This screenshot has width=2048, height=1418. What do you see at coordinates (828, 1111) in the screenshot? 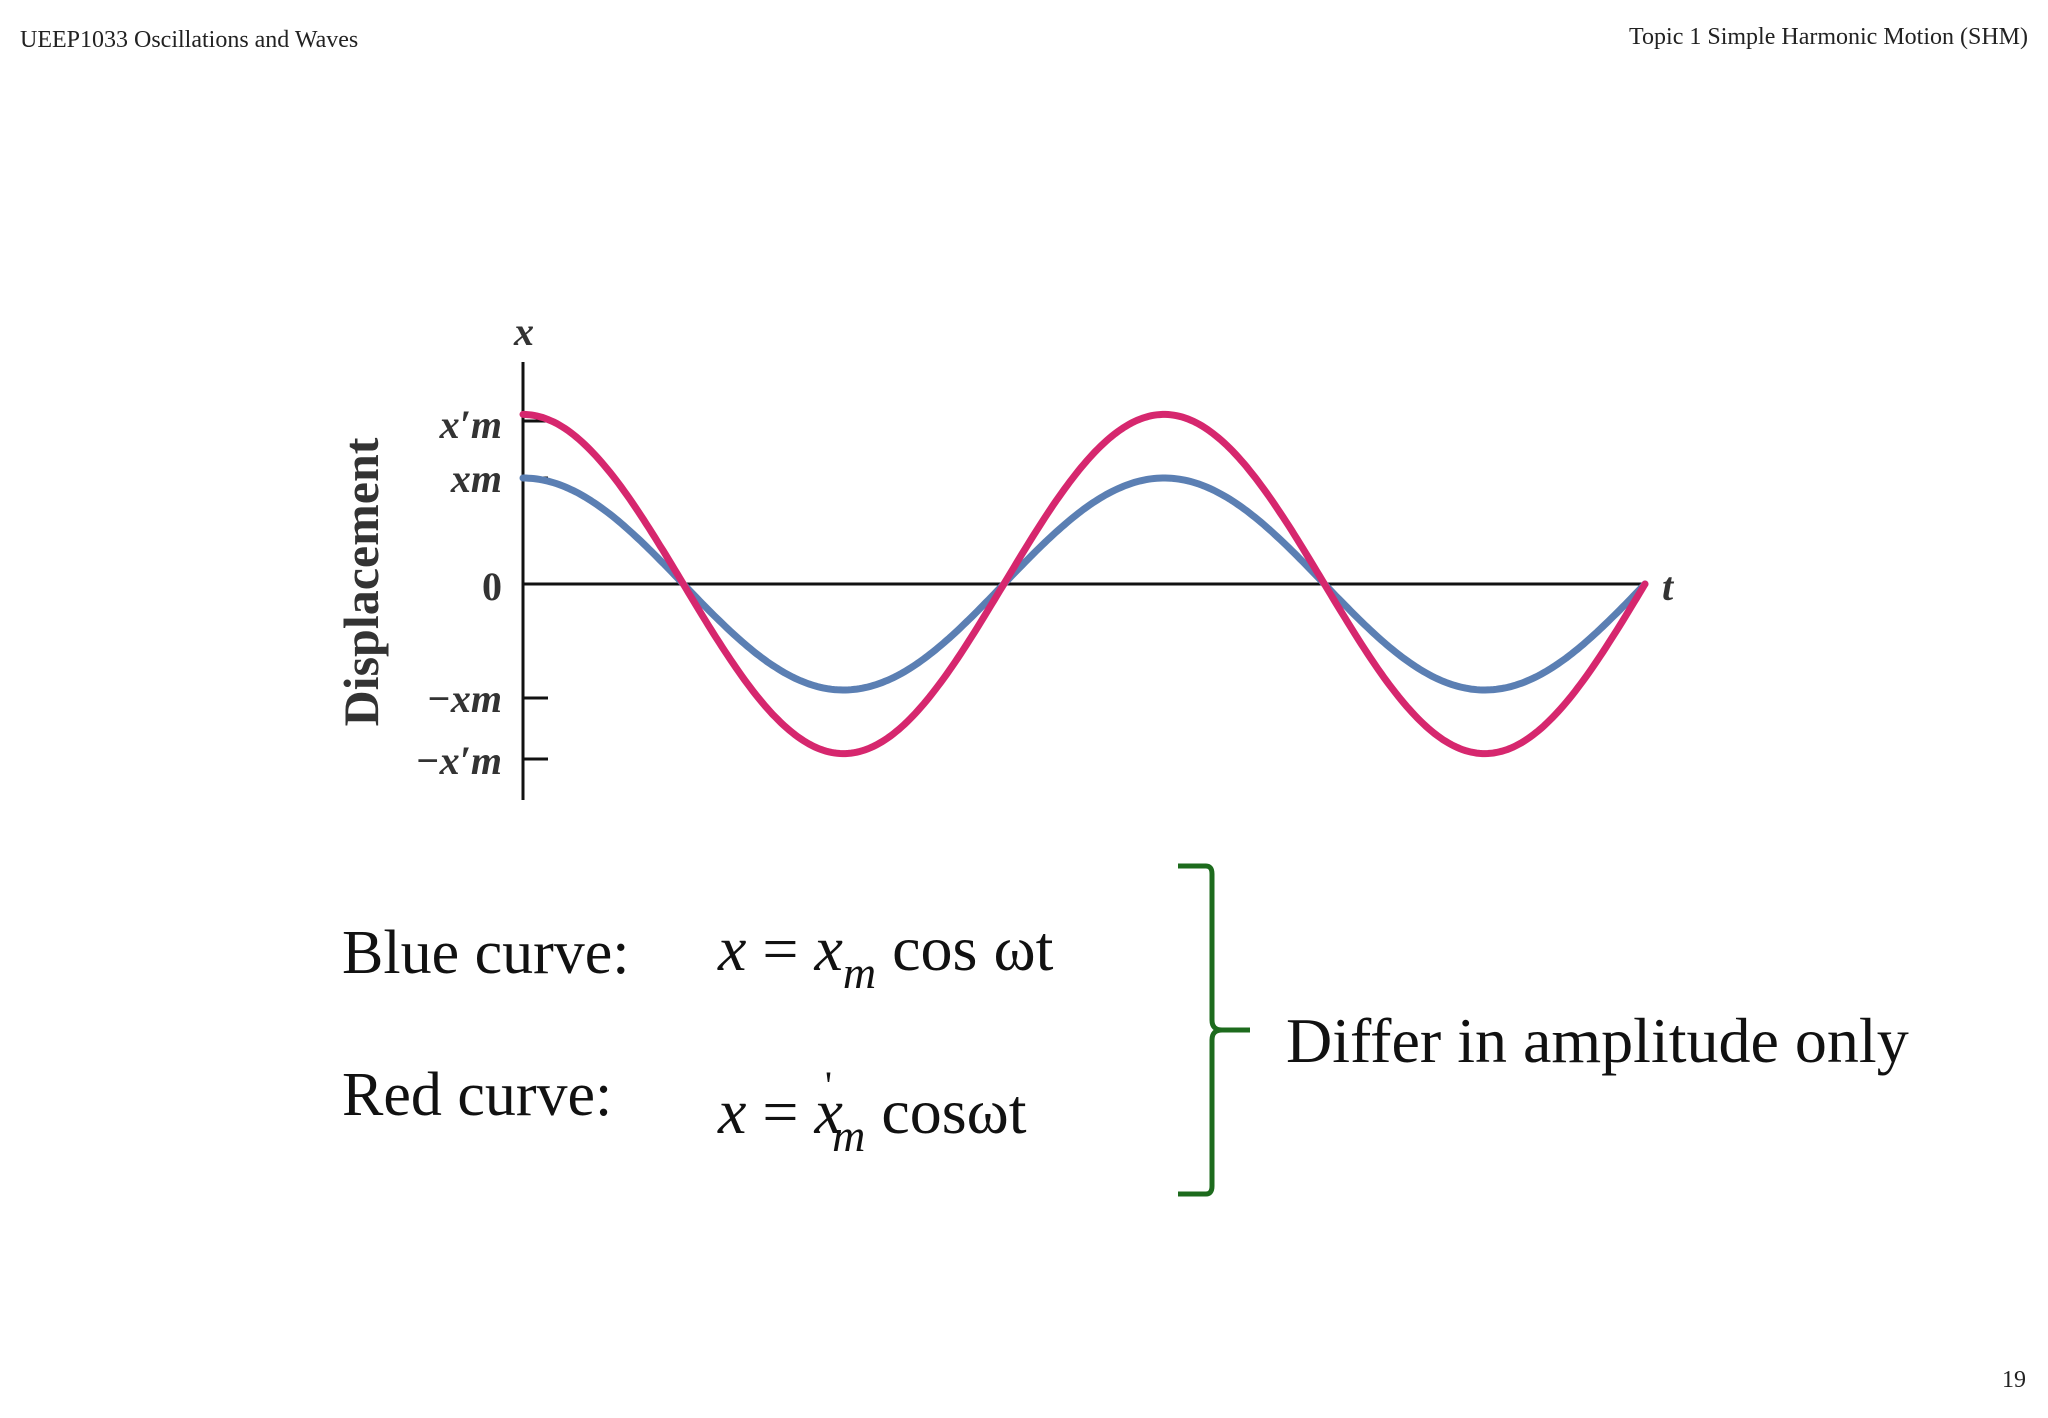
I see `red-eq-var: x` at bounding box center [828, 1111].